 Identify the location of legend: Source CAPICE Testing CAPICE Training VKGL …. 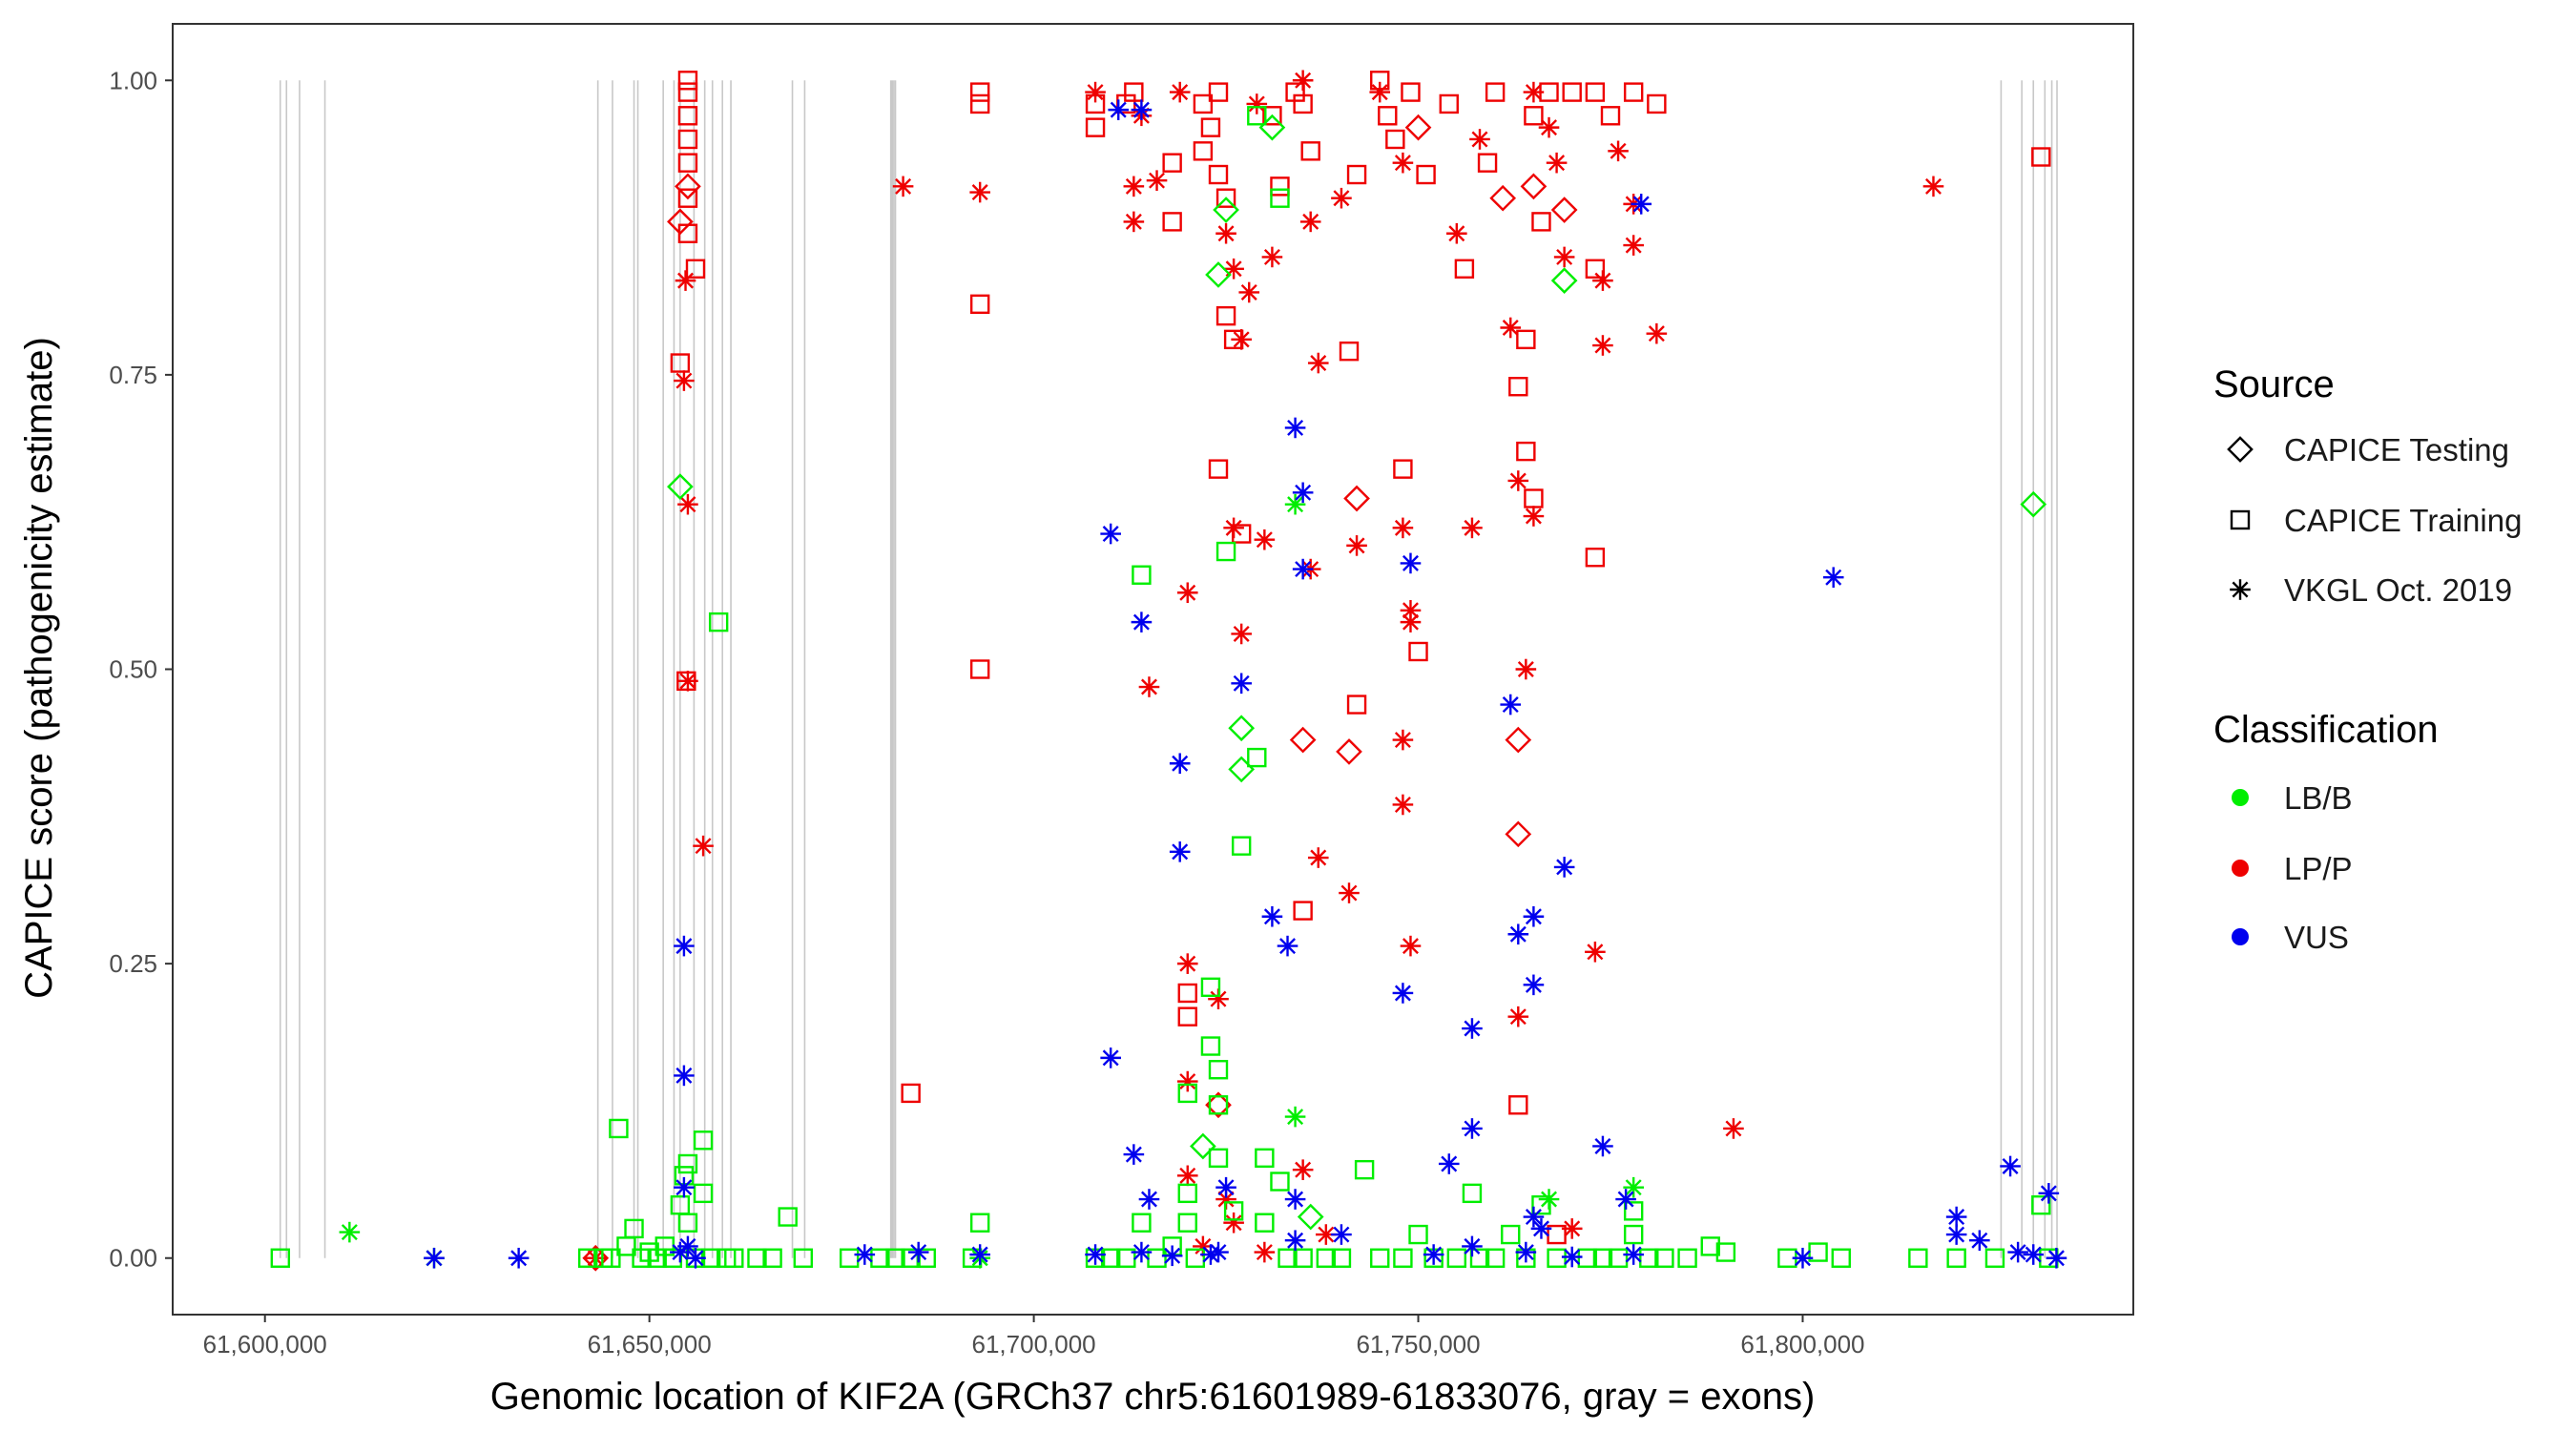
(2367, 659).